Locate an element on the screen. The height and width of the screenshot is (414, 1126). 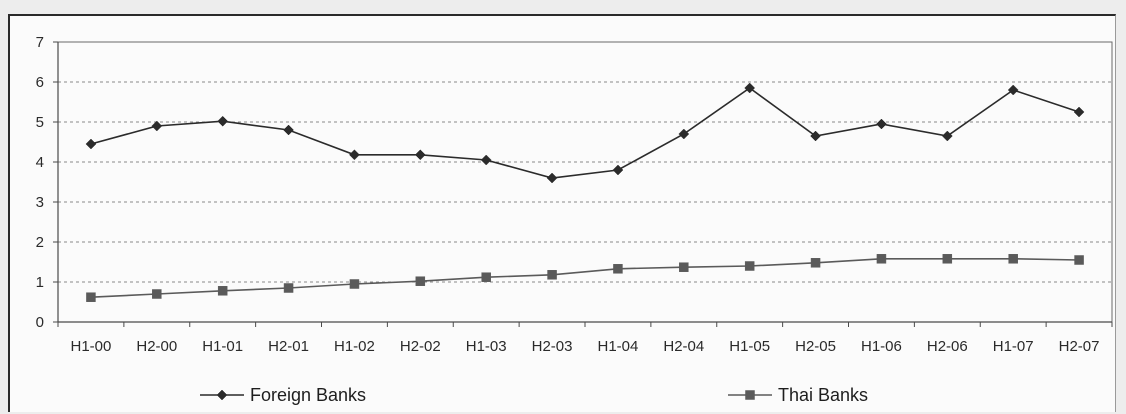
y-tick-label: 5 is located at coordinates (40, 122).